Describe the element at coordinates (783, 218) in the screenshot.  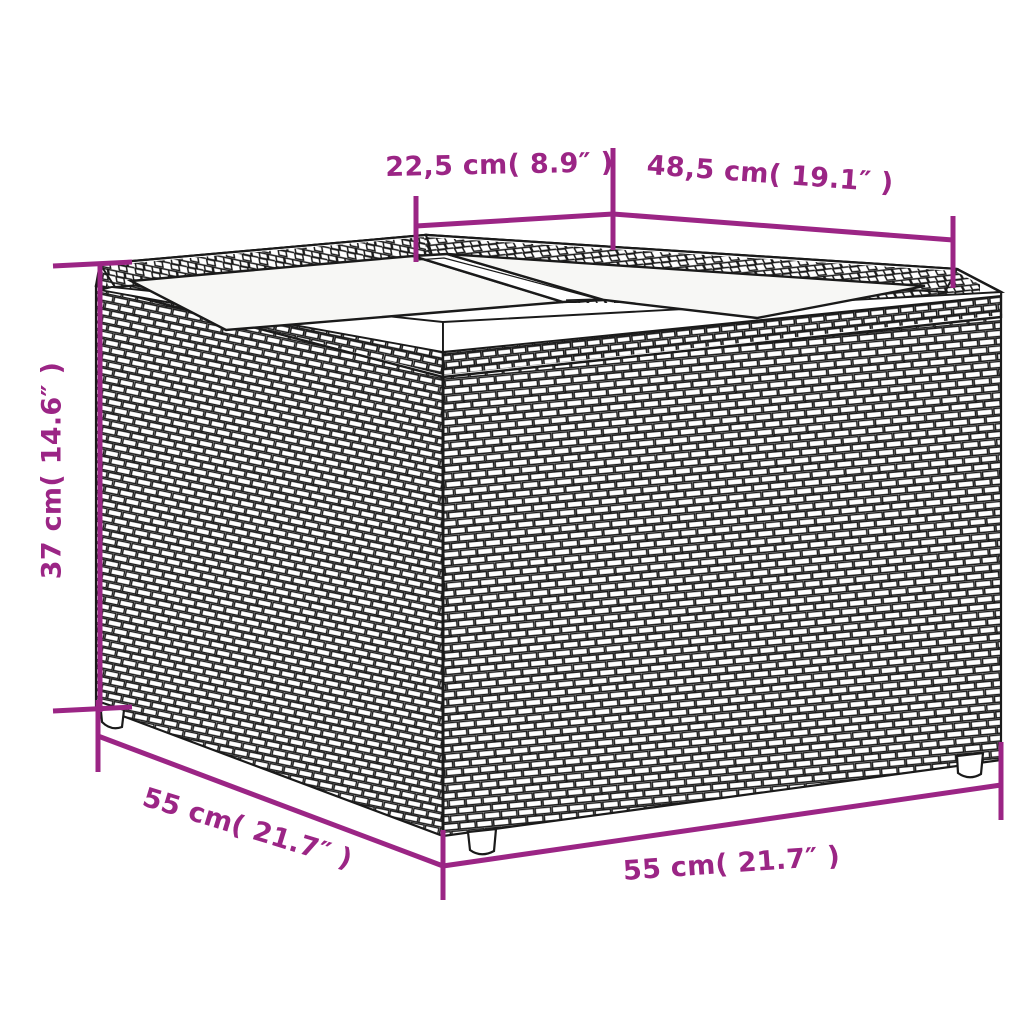
I see `dim-top-right-panel` at that location.